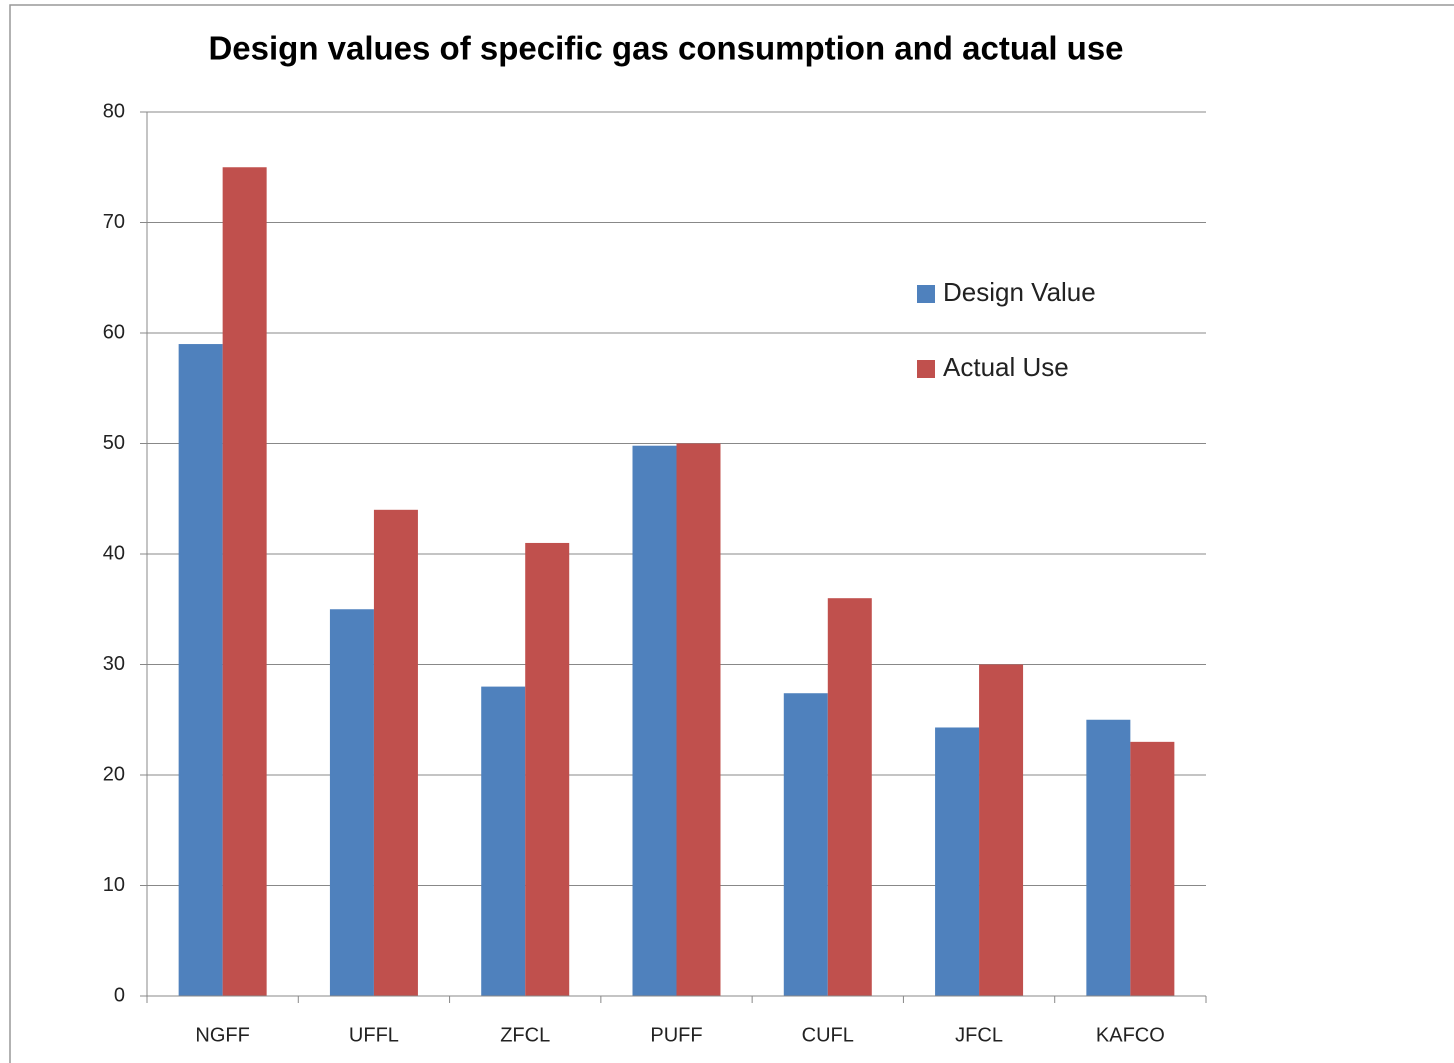 The height and width of the screenshot is (1063, 1454). What do you see at coordinates (1006, 367) in the screenshot?
I see `legend-label: Actual Use` at bounding box center [1006, 367].